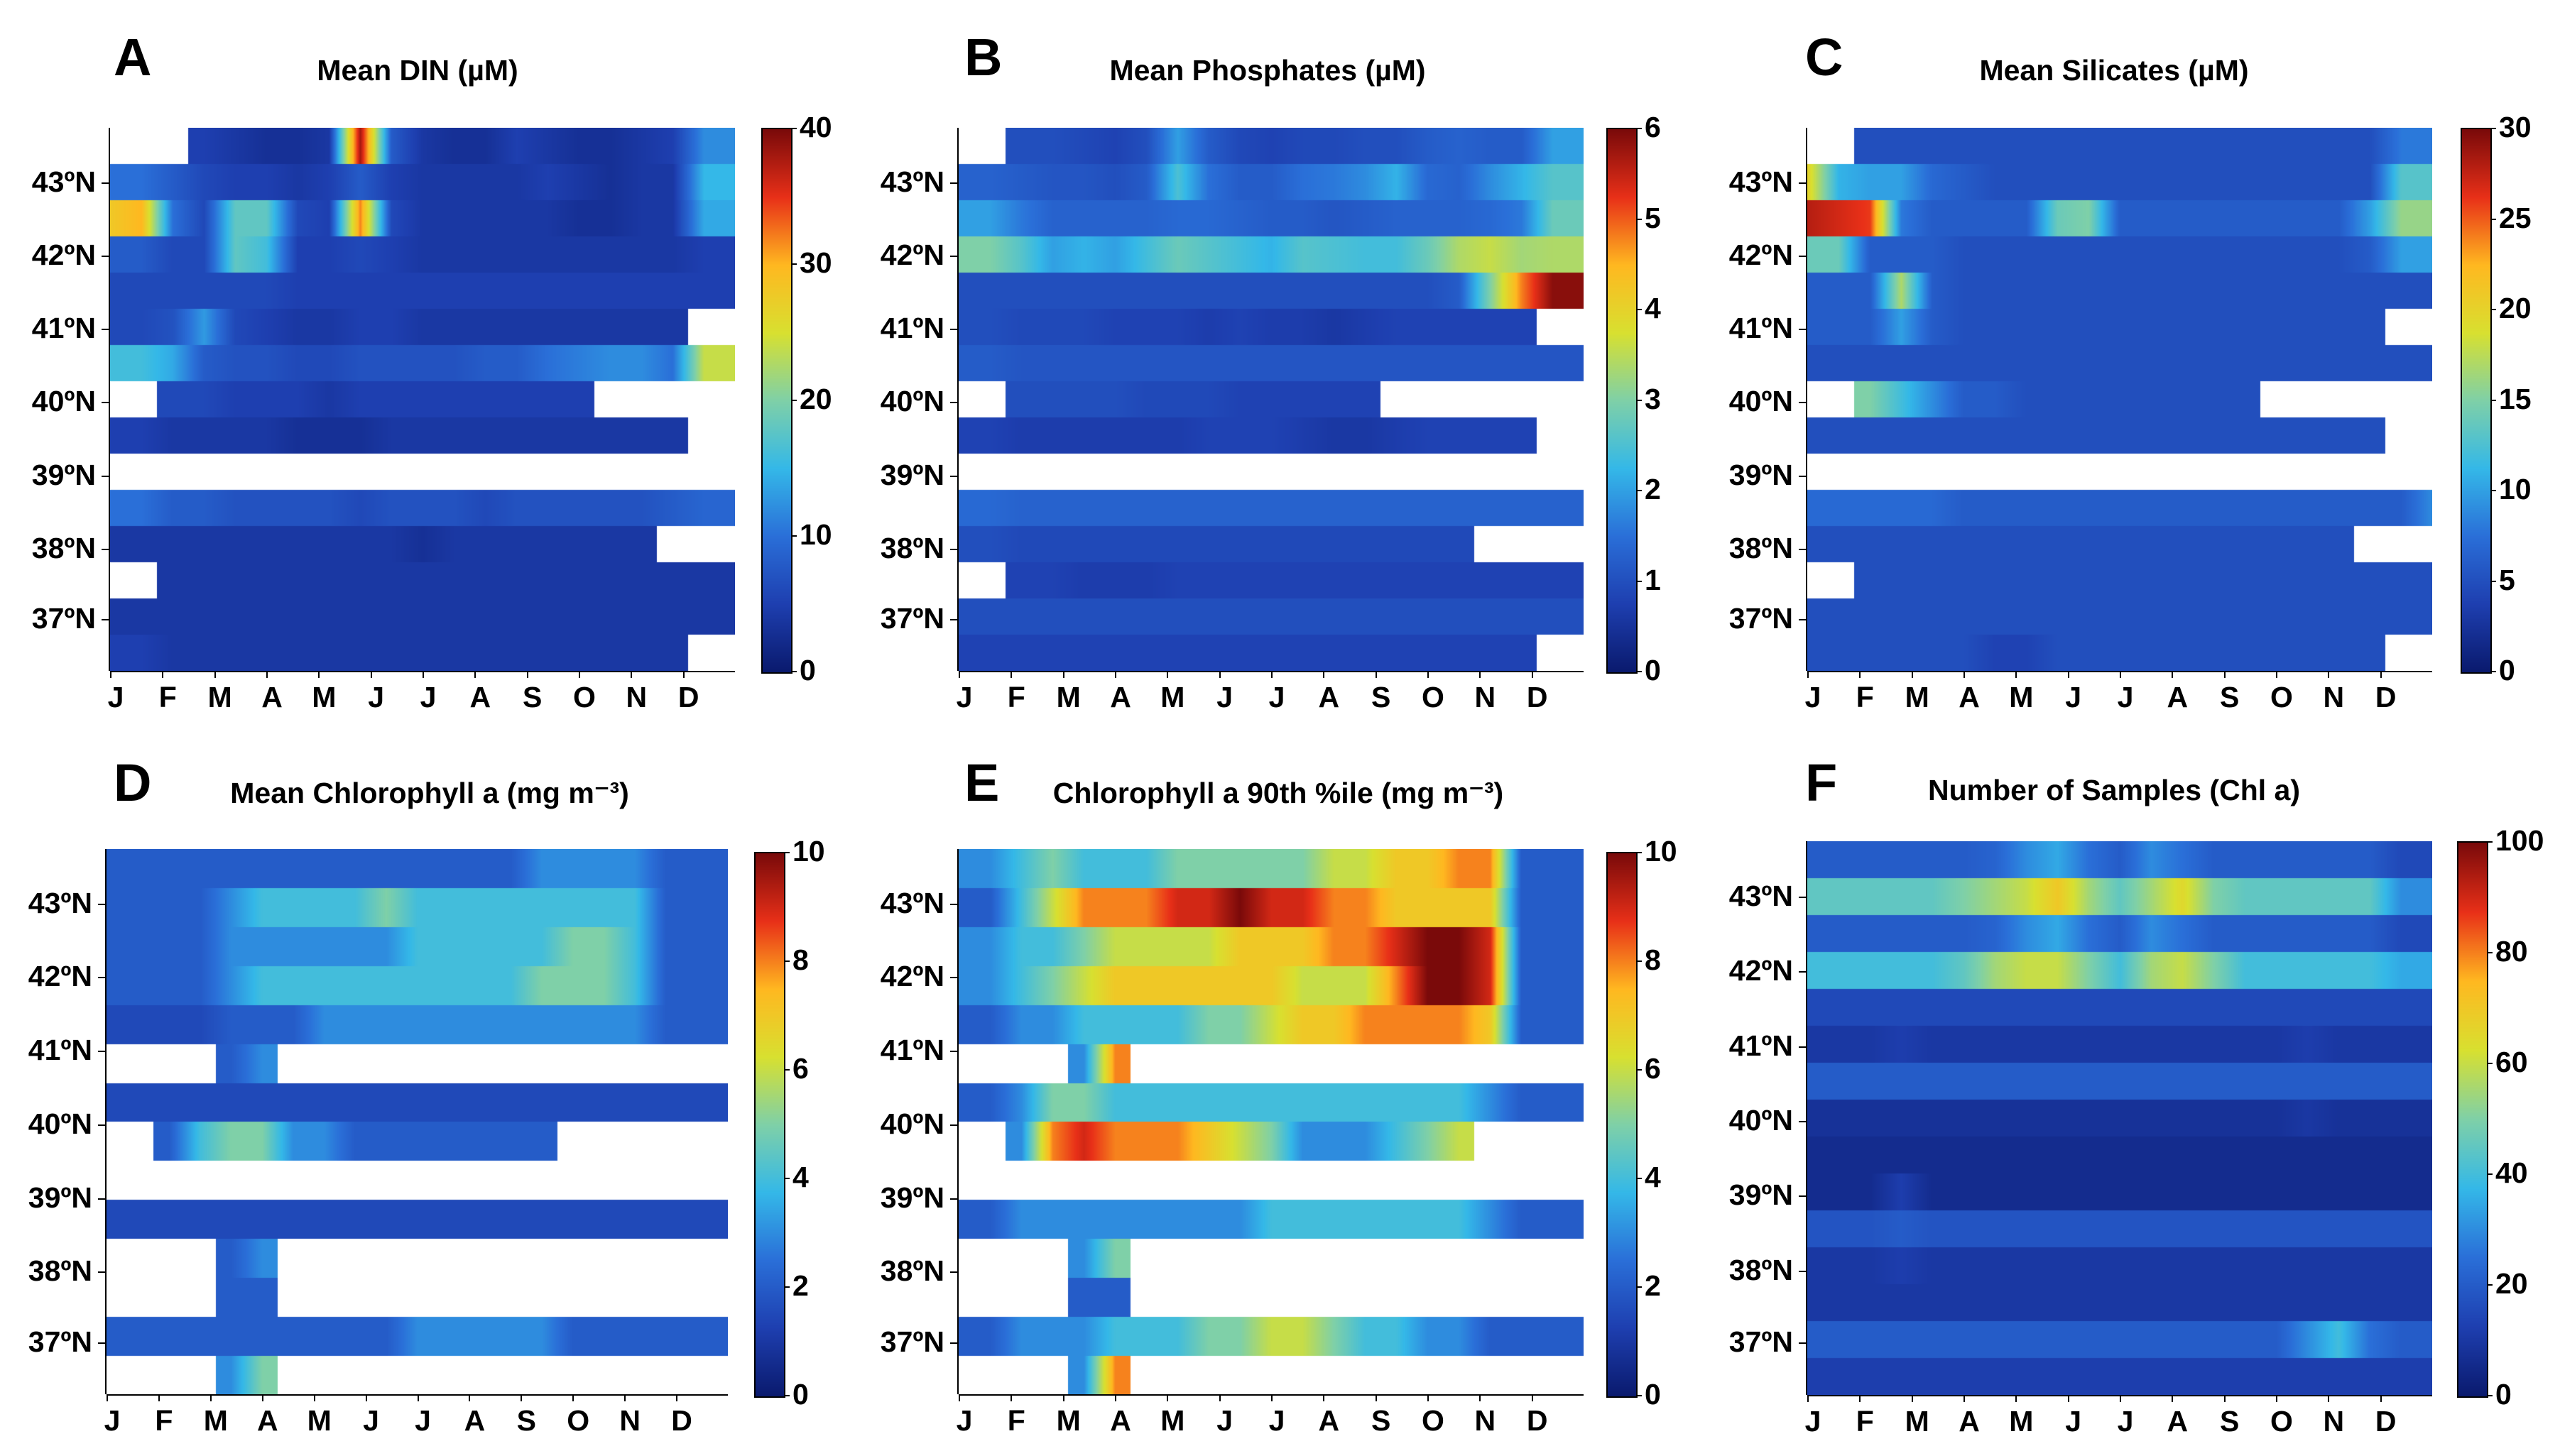  I want to click on panel-label: F, so click(1821, 783).